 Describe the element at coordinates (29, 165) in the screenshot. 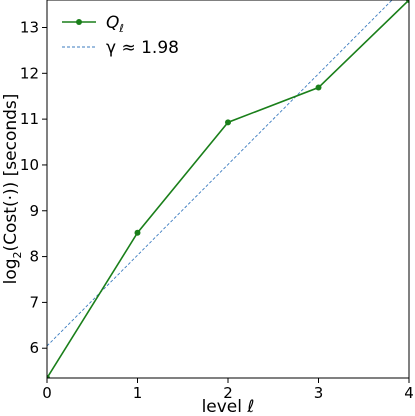

I see `y-tick-label: 10` at that location.